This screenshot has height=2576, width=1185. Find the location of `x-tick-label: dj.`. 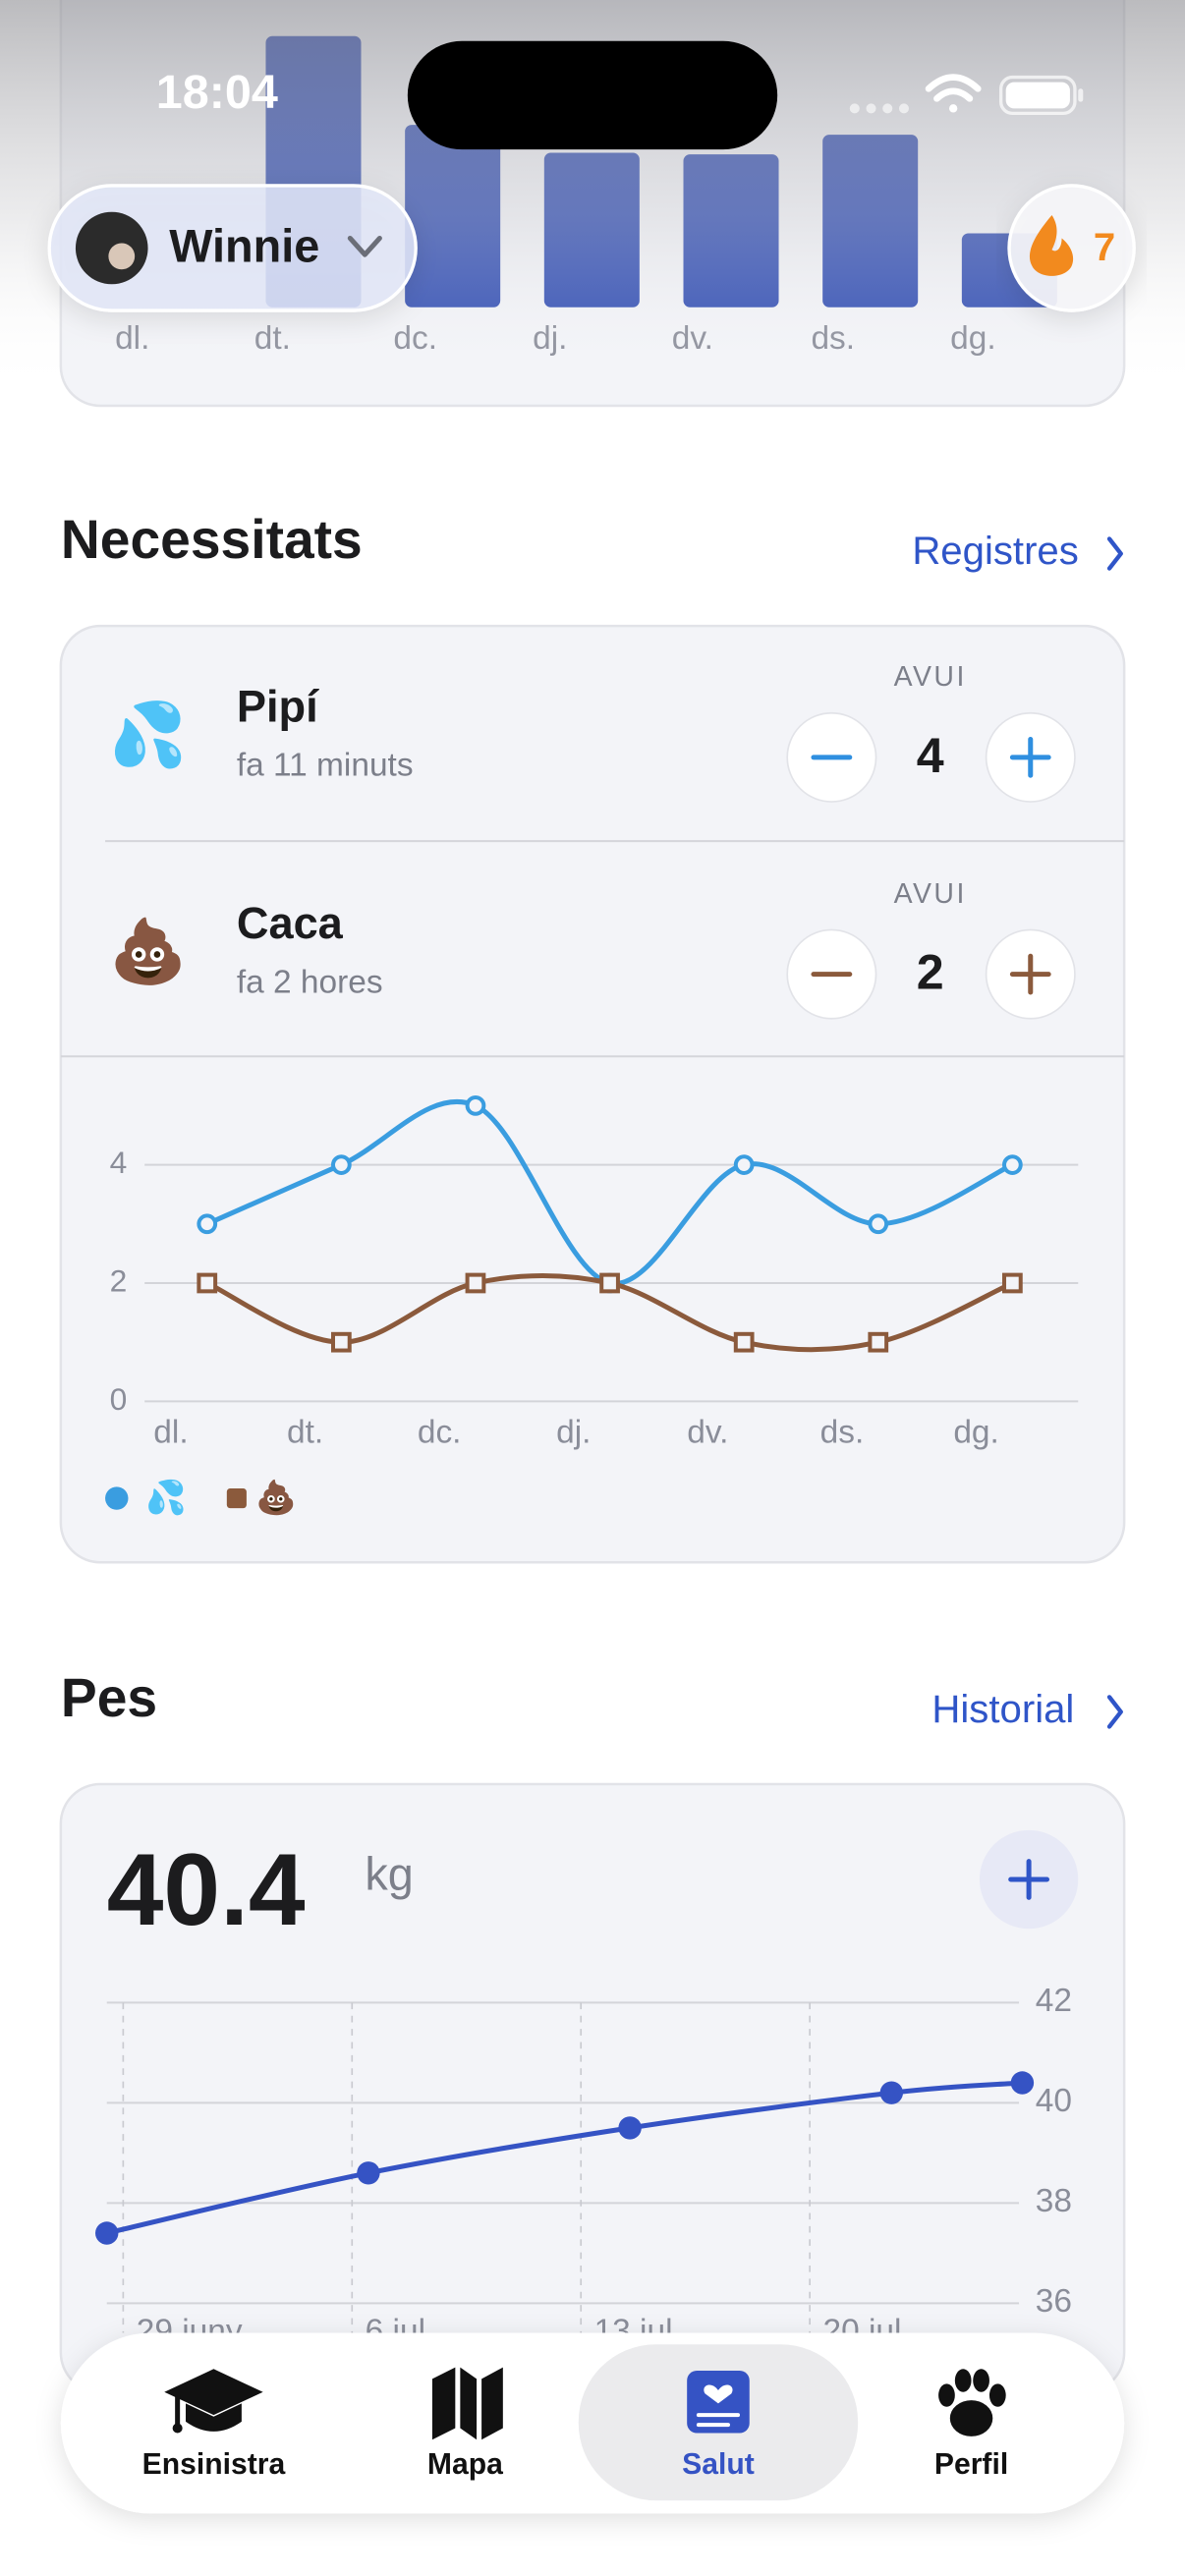

x-tick-label: dj. is located at coordinates (573, 1433).